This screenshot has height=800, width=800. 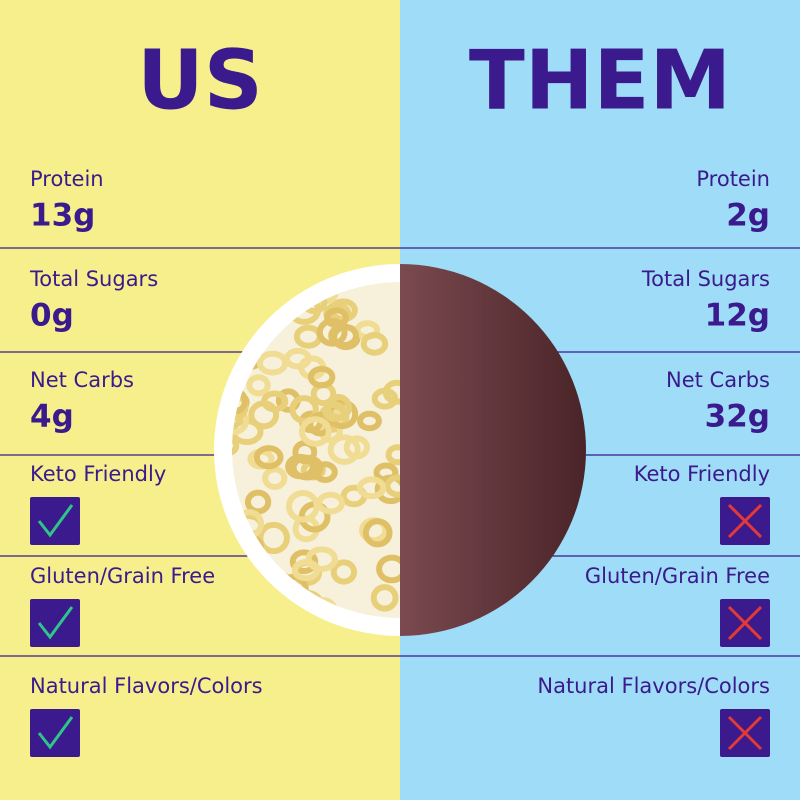 I want to click on us-heading: US, so click(x=200, y=80).